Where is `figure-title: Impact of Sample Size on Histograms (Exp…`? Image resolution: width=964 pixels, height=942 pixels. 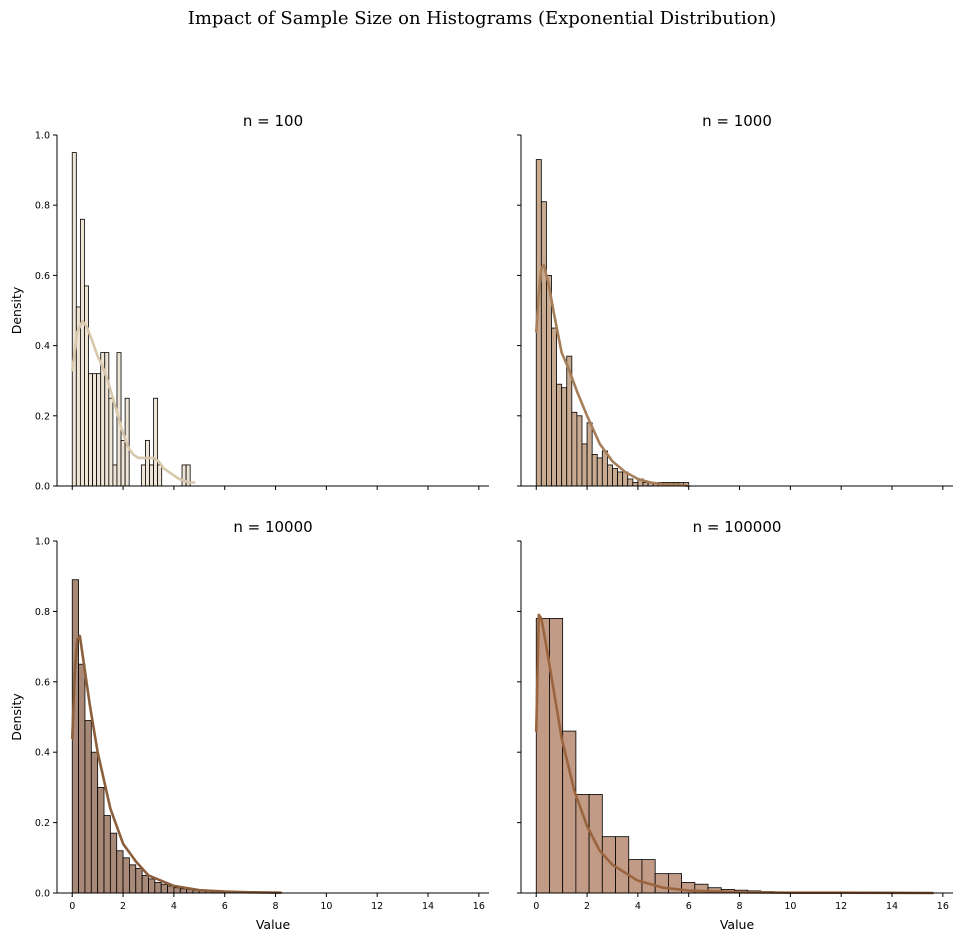
figure-title: Impact of Sample Size on Histograms (Exp… is located at coordinates (482, 18).